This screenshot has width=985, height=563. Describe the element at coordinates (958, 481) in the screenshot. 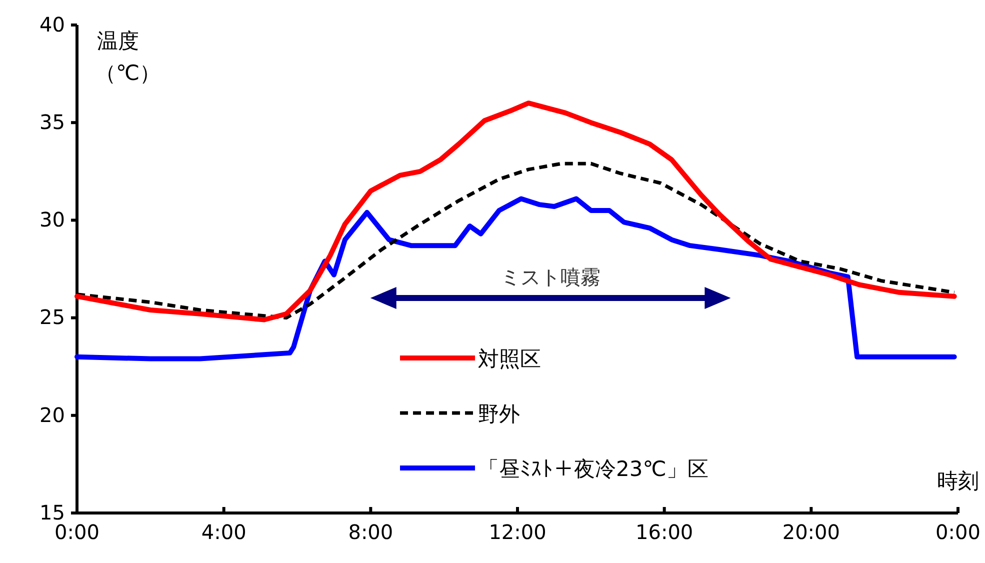

I see `x-axis-title: 時刻` at that location.